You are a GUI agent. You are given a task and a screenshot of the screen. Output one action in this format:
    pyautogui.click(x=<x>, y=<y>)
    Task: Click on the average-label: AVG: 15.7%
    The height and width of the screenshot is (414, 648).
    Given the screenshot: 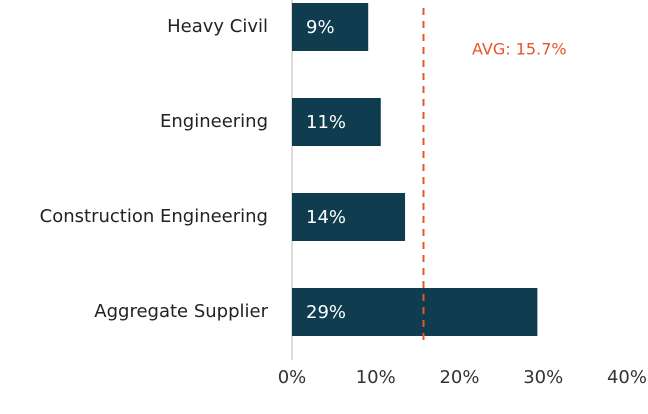 What is the action you would take?
    pyautogui.click(x=519, y=49)
    